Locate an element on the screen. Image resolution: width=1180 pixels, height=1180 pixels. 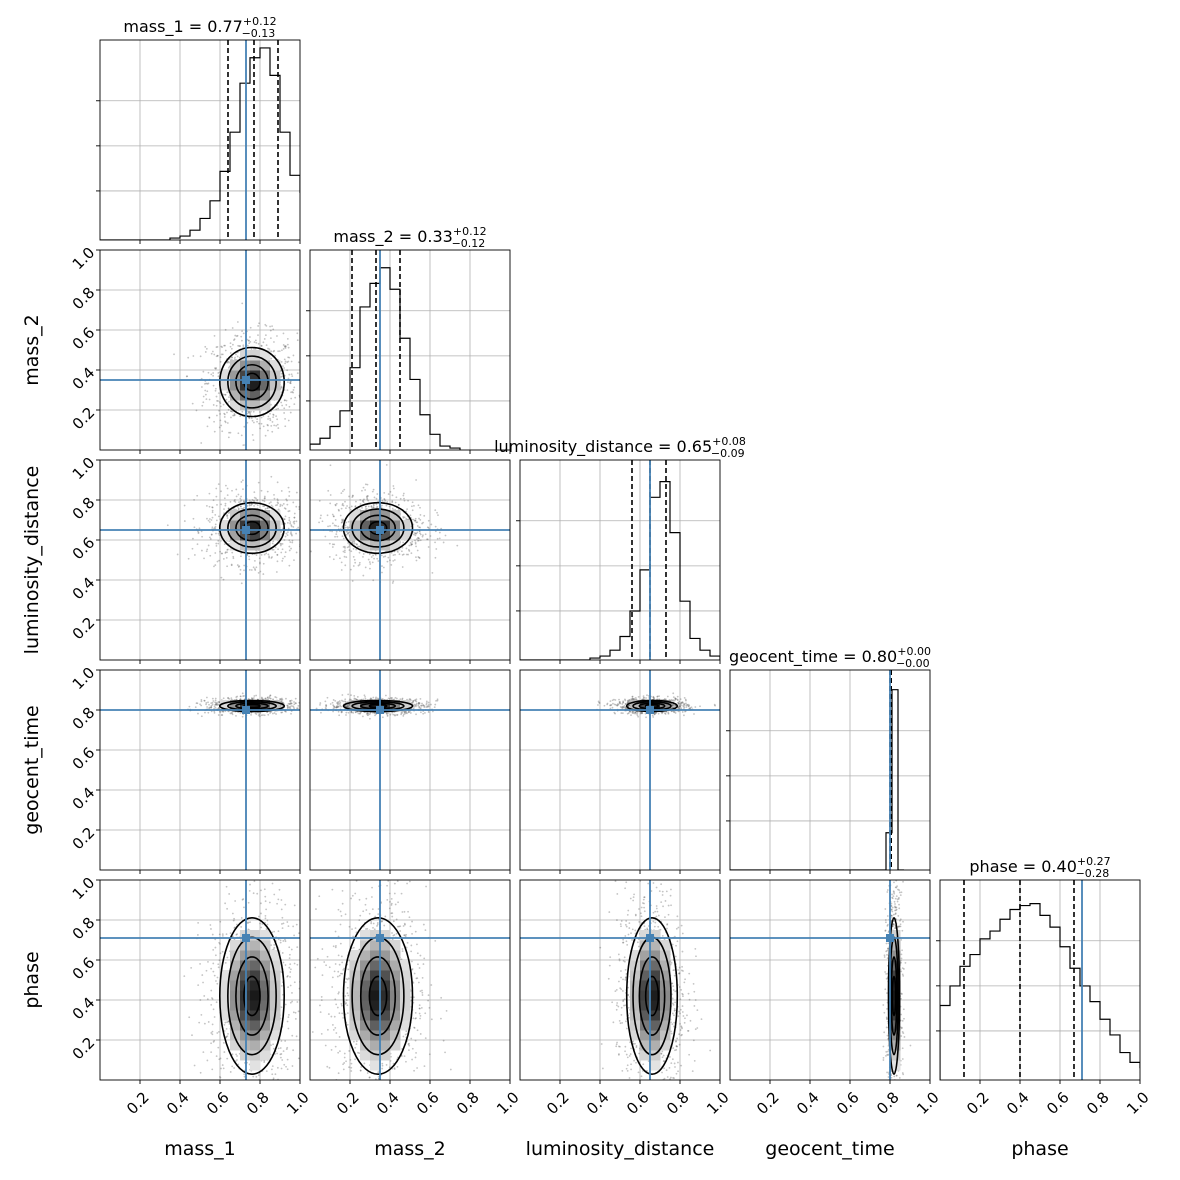
panel-mass_2-mass_2: mass_2 = 0.33+0.12 −0.12 is located at coordinates (408, 339).